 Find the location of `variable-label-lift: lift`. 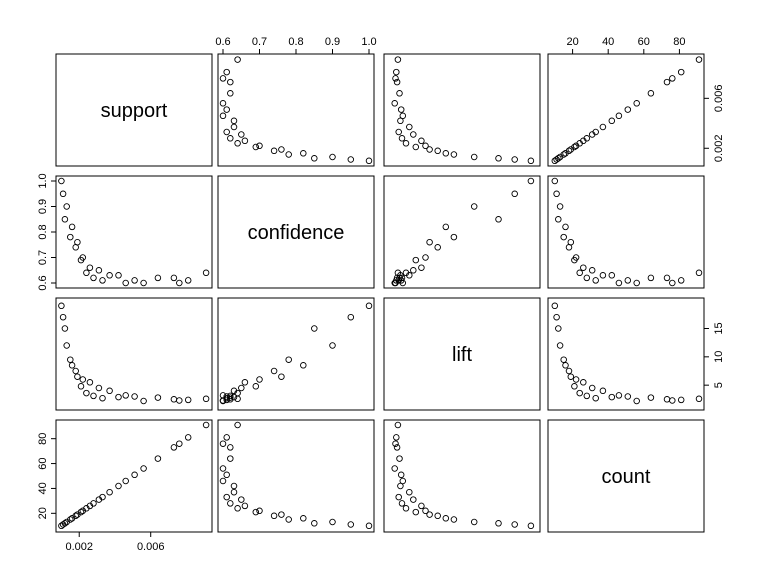

variable-label-lift: lift is located at coordinates (462, 355).